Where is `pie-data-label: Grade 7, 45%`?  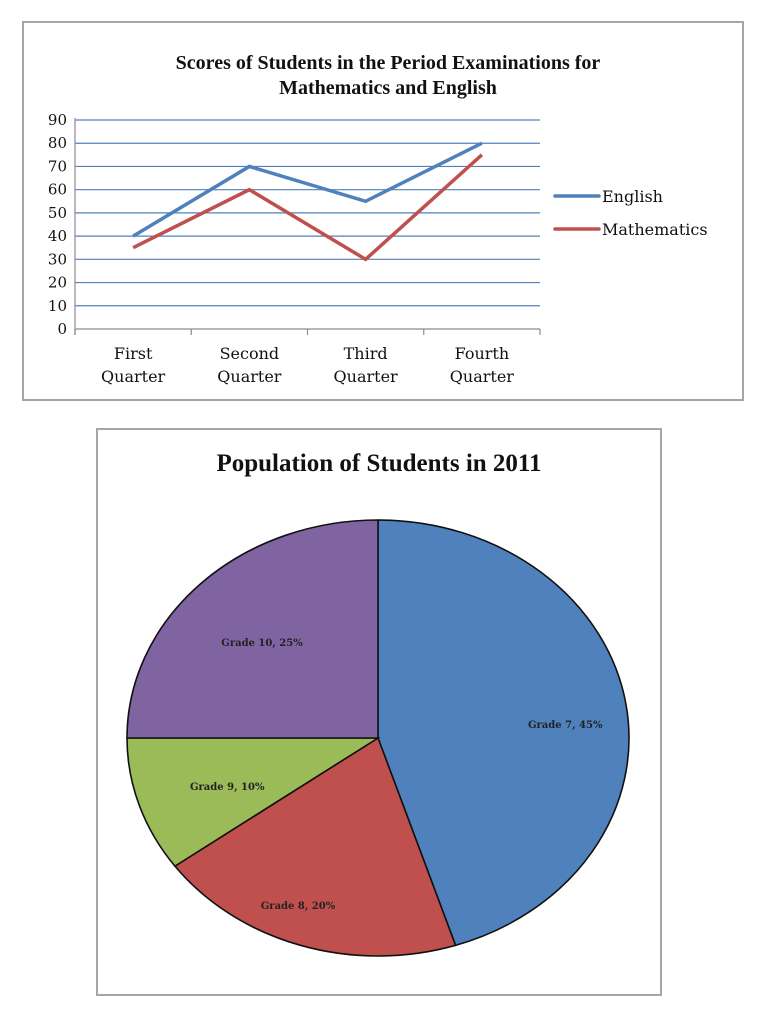
pie-data-label: Grade 7, 45% is located at coordinates (565, 725).